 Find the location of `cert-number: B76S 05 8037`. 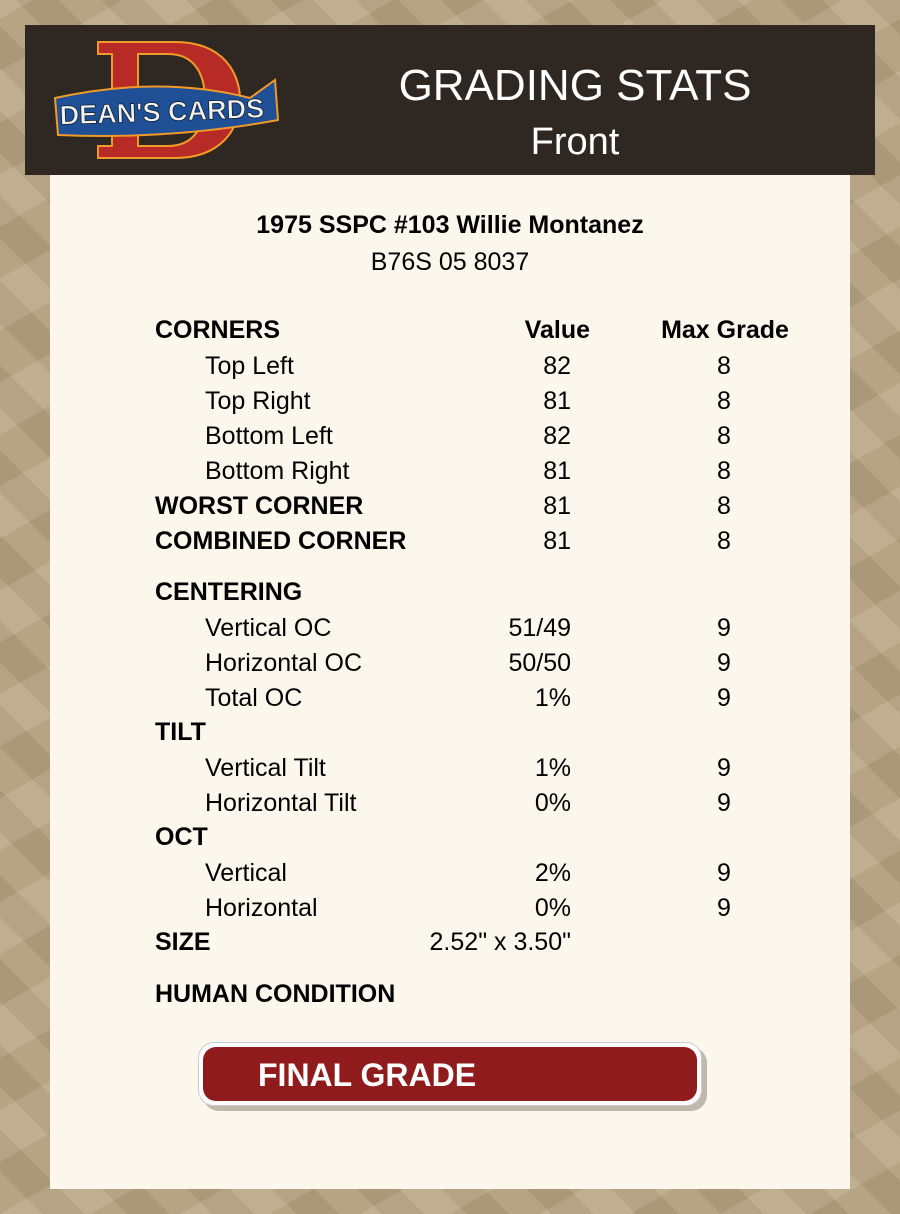

cert-number: B76S 05 8037 is located at coordinates (450, 262).